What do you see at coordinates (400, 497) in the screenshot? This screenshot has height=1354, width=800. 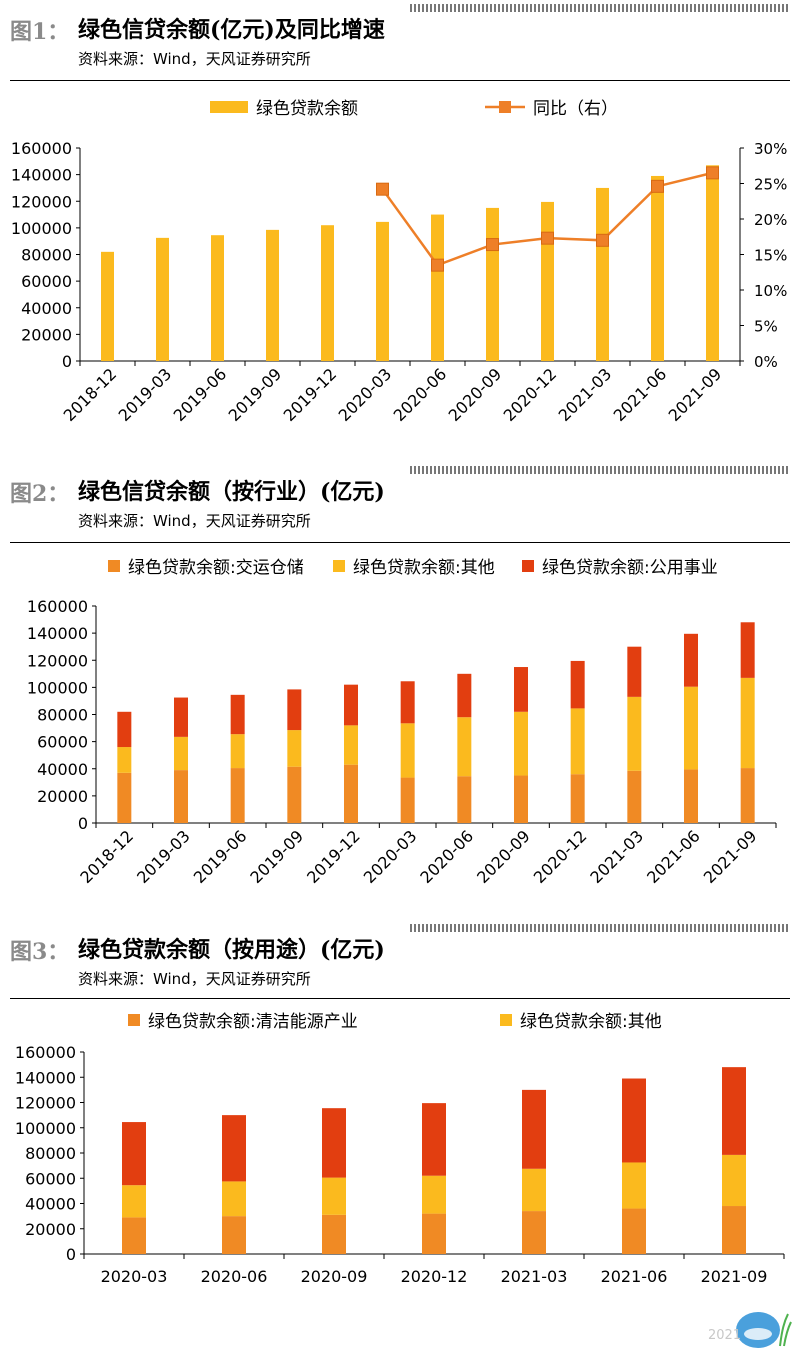 I see `figure-2-header: 图2： 绿色信贷余额（按行业）(亿元) 资料来源：Wind，天风证券研究所` at bounding box center [400, 497].